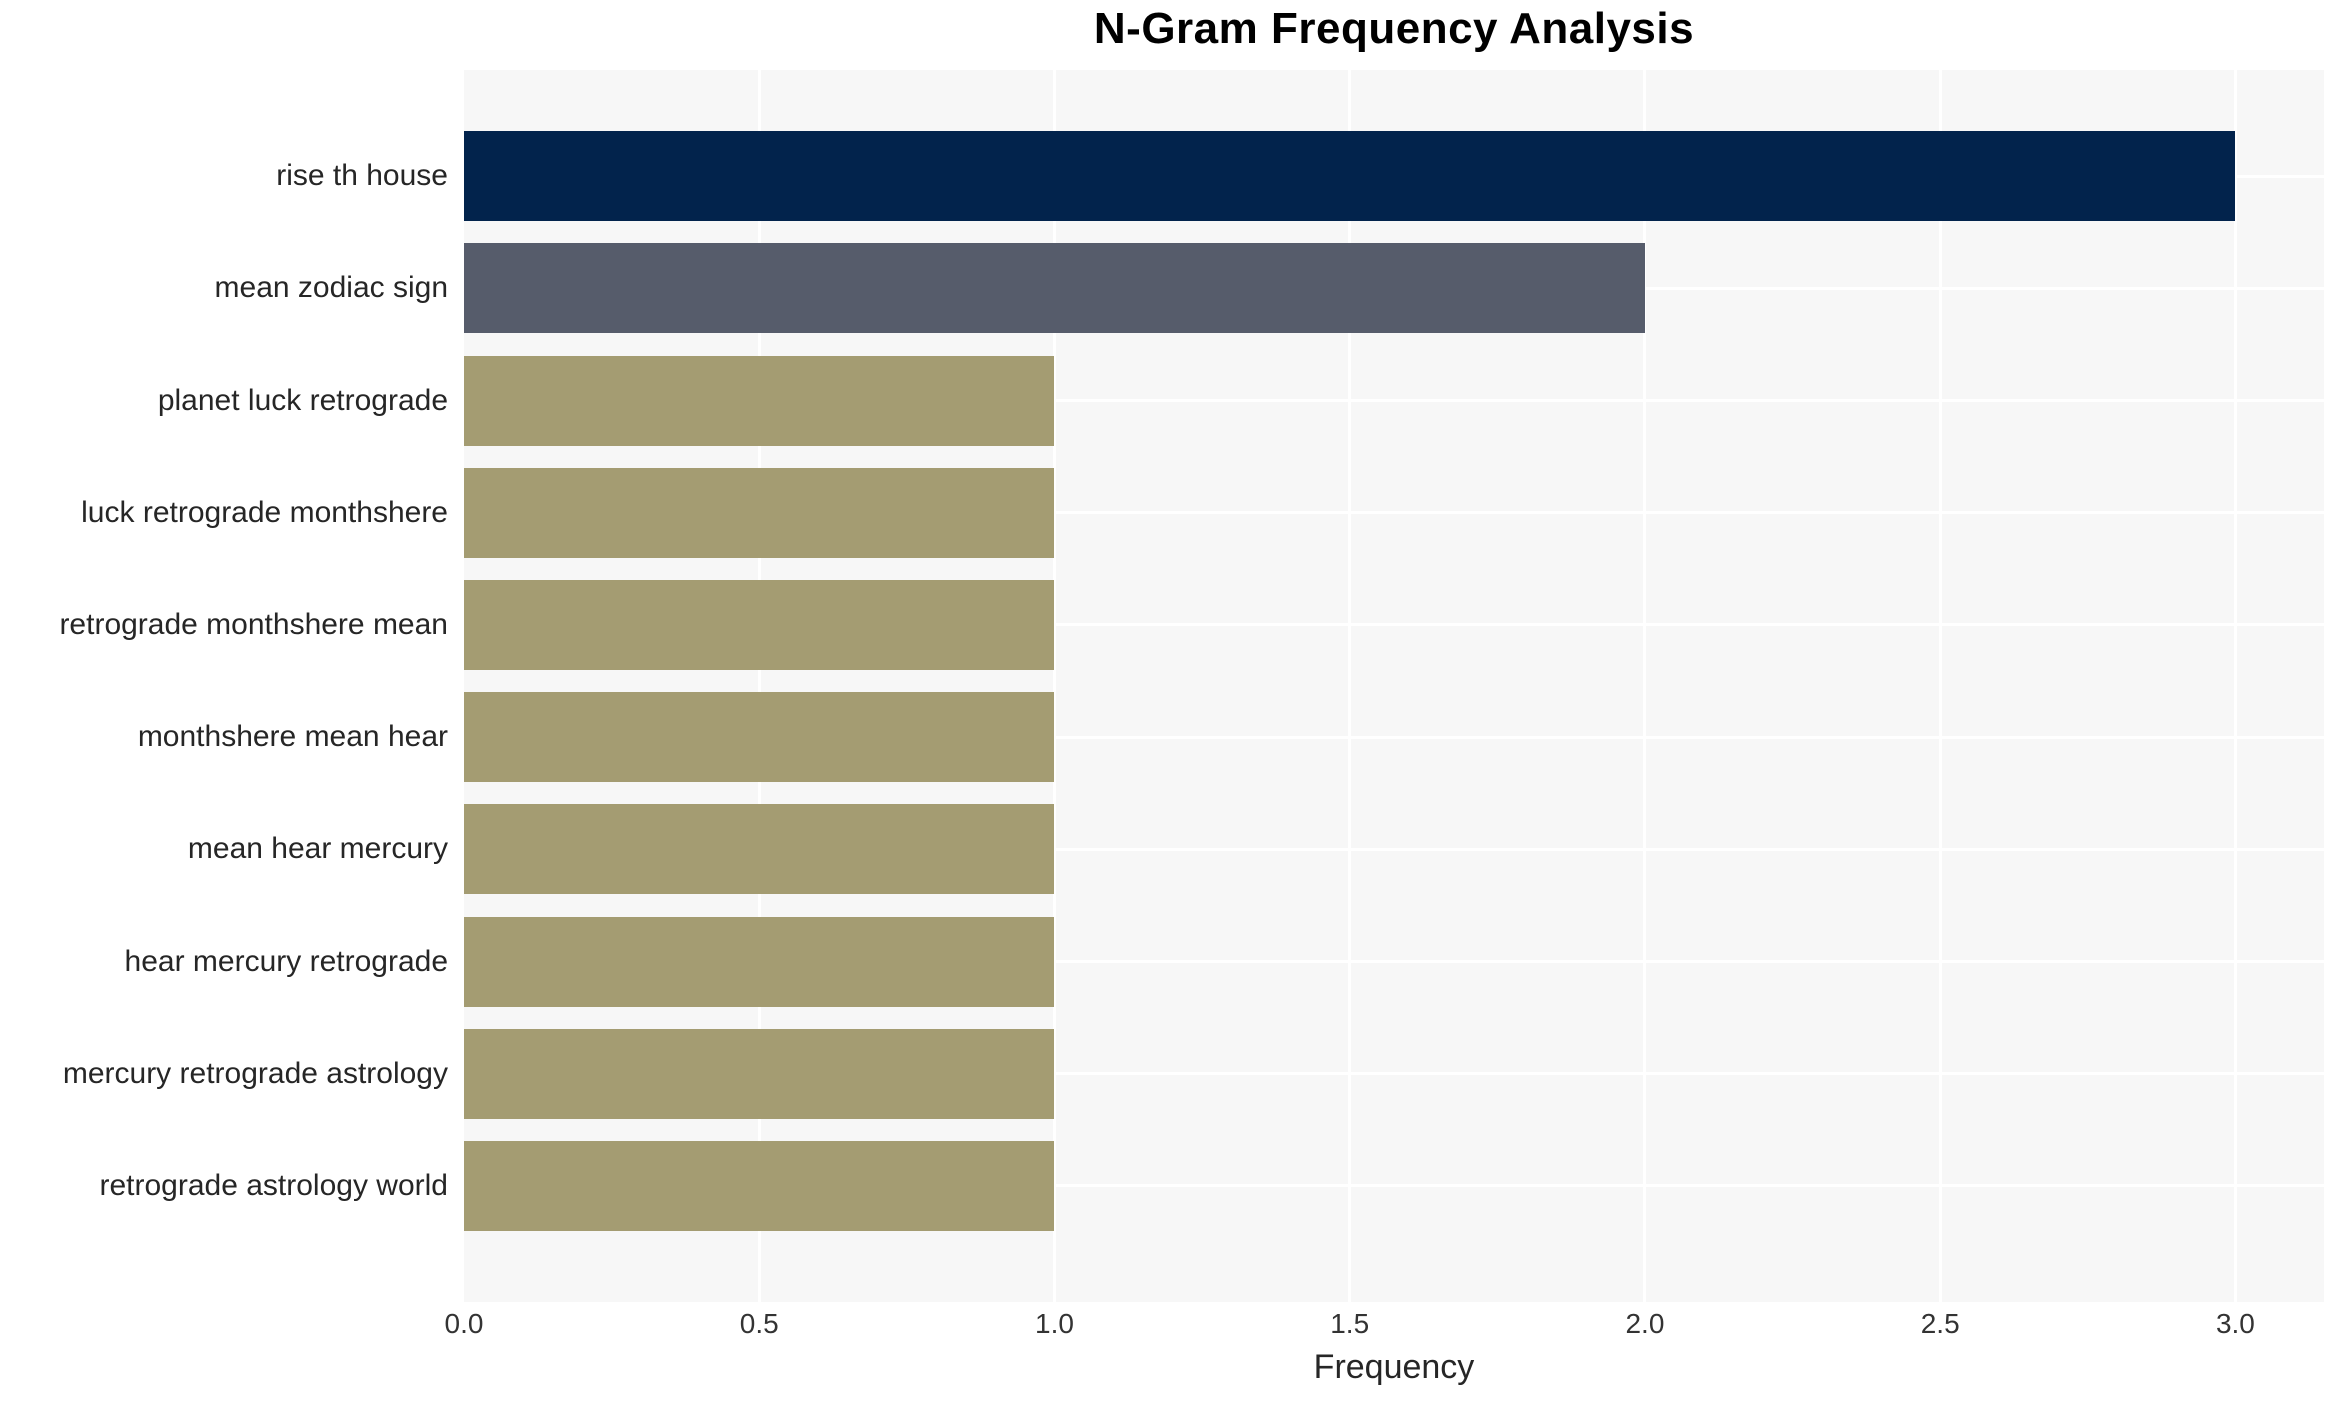 The height and width of the screenshot is (1402, 2341). I want to click on x-axis-title: Frequency, so click(1394, 1367).